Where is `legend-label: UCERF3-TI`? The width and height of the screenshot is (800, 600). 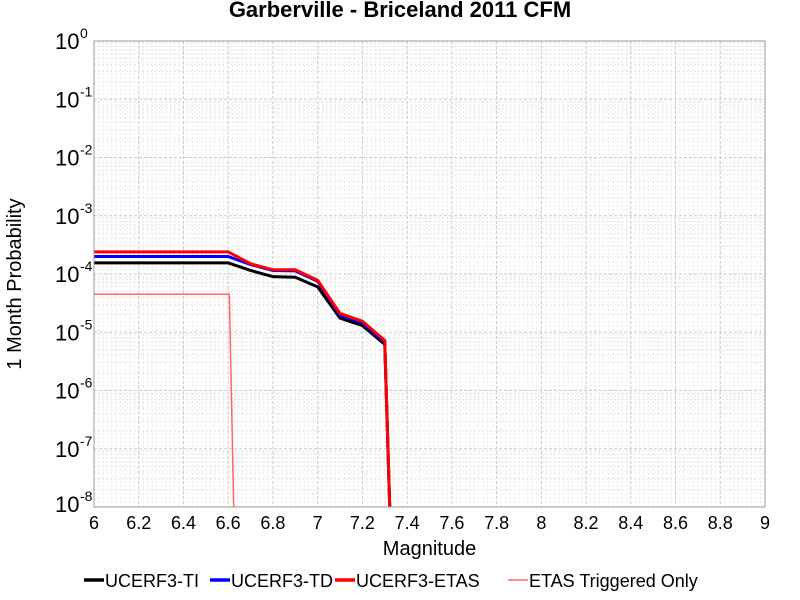 legend-label: UCERF3-TI is located at coordinates (152, 581).